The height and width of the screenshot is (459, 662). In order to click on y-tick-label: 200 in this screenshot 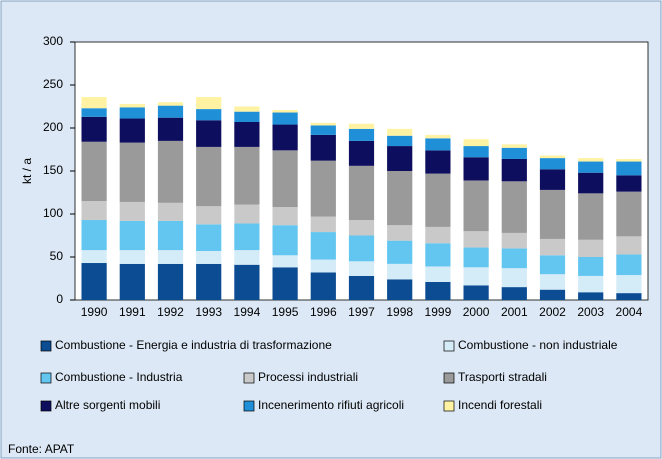, I will do `click(53, 127)`.